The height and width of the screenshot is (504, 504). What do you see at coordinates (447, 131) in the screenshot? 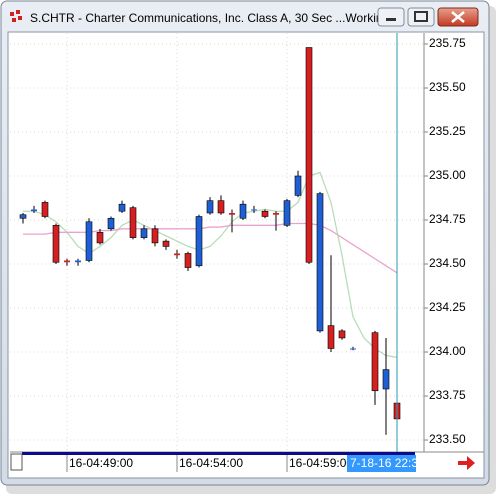
I see `y-tick-label: 235.25` at bounding box center [447, 131].